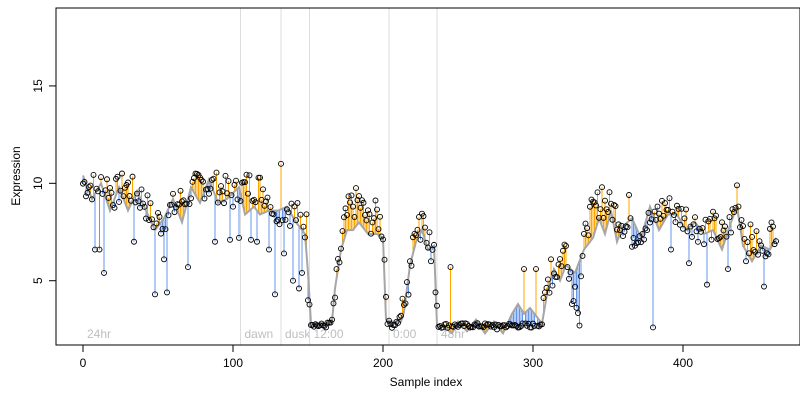  I want to click on x-tick-label: 100, so click(233, 363).